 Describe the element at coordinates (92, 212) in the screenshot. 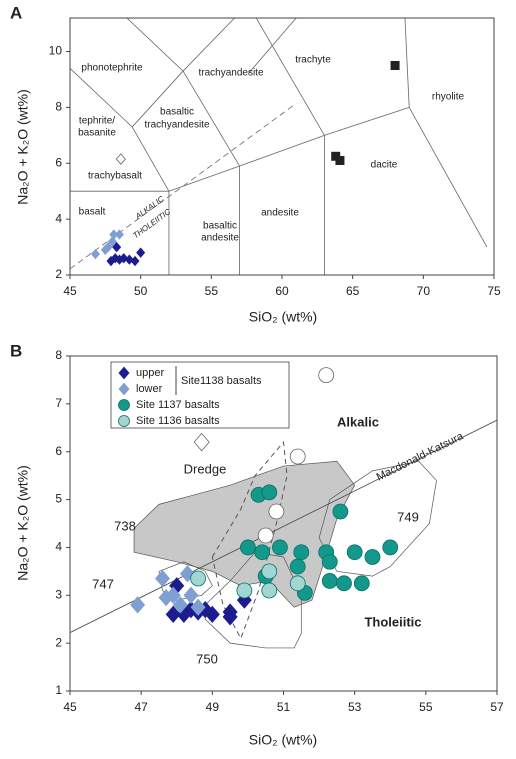

I see `annotation: basalt` at that location.